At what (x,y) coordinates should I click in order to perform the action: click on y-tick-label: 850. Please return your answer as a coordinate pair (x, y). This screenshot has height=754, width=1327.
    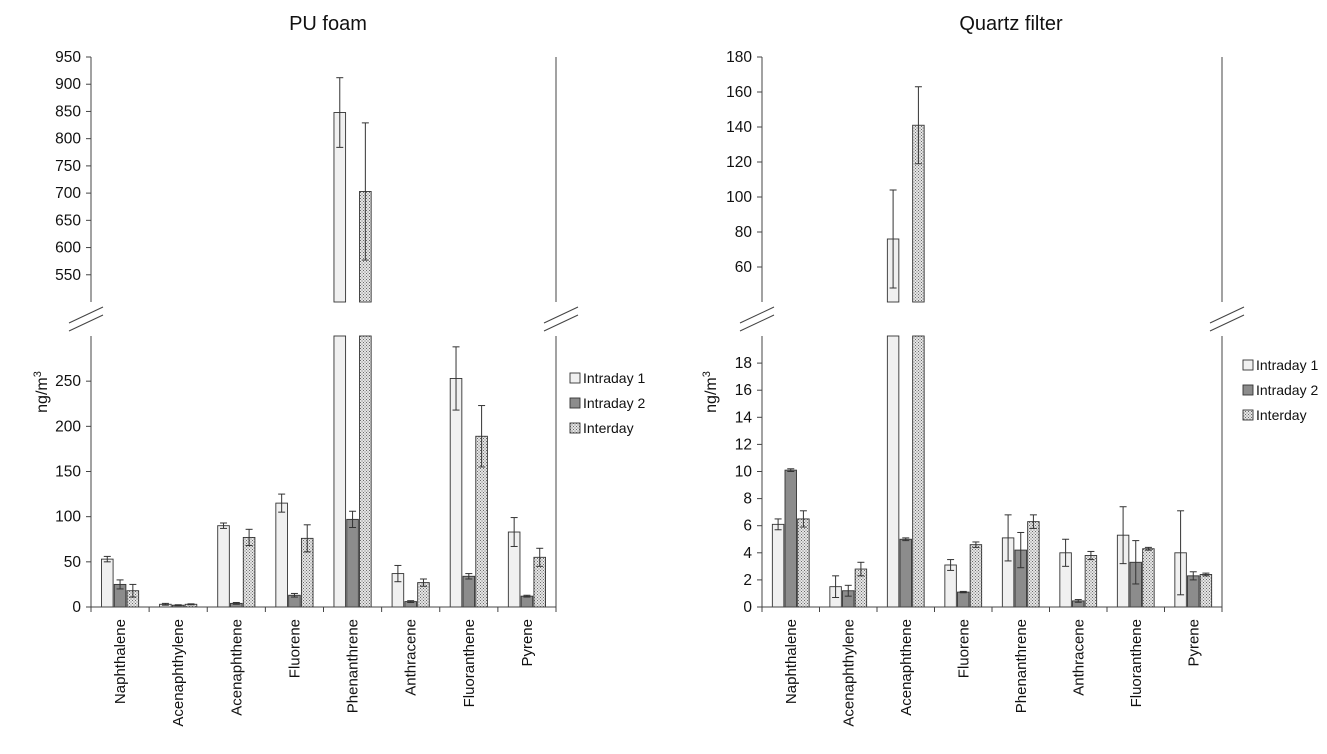
    Looking at the image, I should click on (68, 111).